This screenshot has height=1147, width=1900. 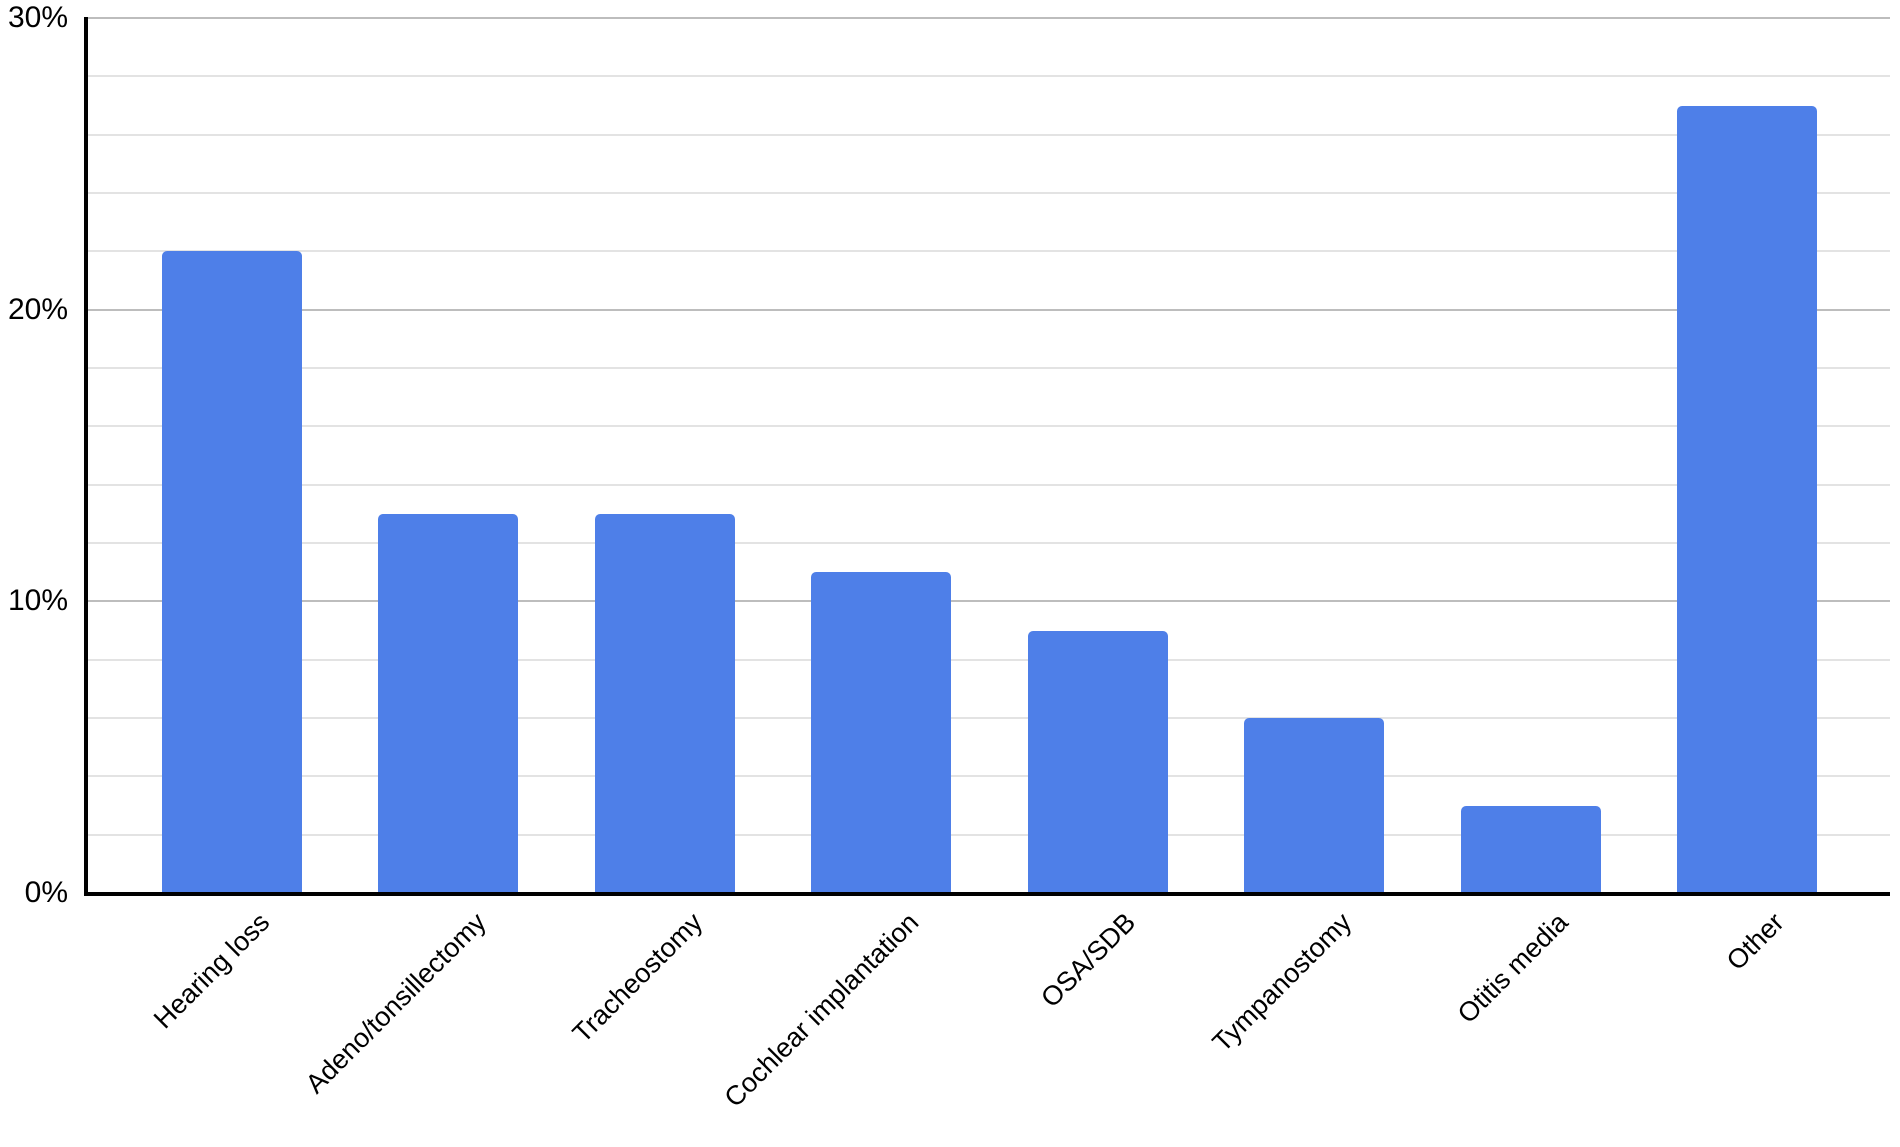 What do you see at coordinates (664, 703) in the screenshot?
I see `bar-tracheostomy` at bounding box center [664, 703].